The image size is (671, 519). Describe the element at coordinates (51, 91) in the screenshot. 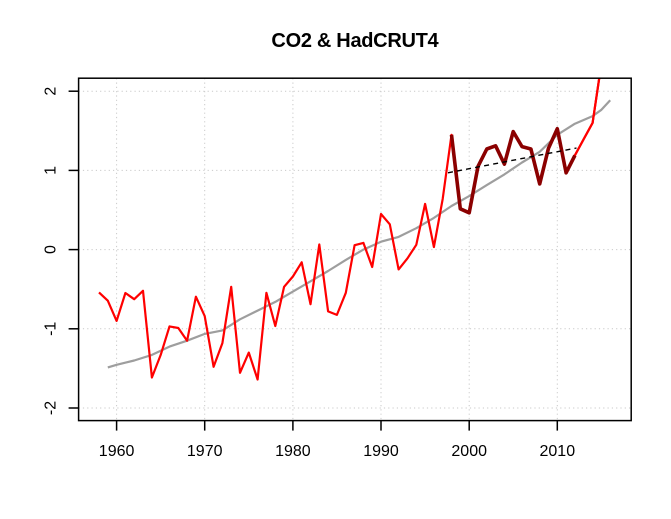

I see `svg-text: 2` at that location.